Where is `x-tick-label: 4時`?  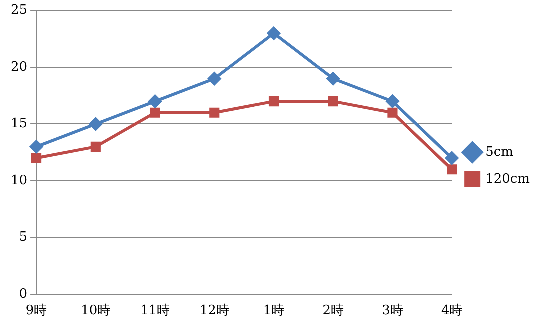 x-tick-label: 4時 is located at coordinates (452, 311).